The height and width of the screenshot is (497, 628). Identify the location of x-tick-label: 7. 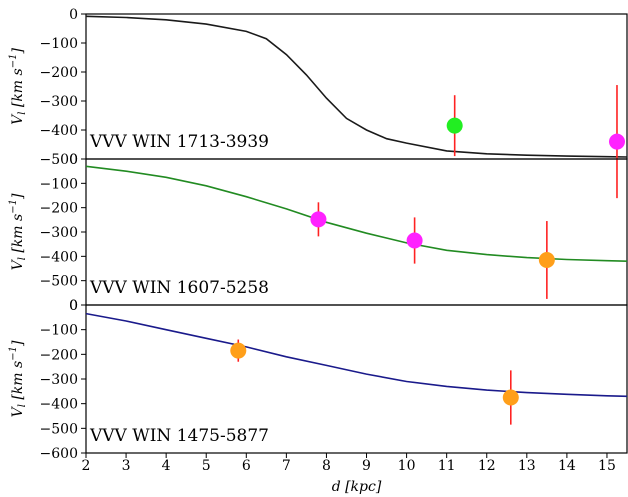
(286, 466).